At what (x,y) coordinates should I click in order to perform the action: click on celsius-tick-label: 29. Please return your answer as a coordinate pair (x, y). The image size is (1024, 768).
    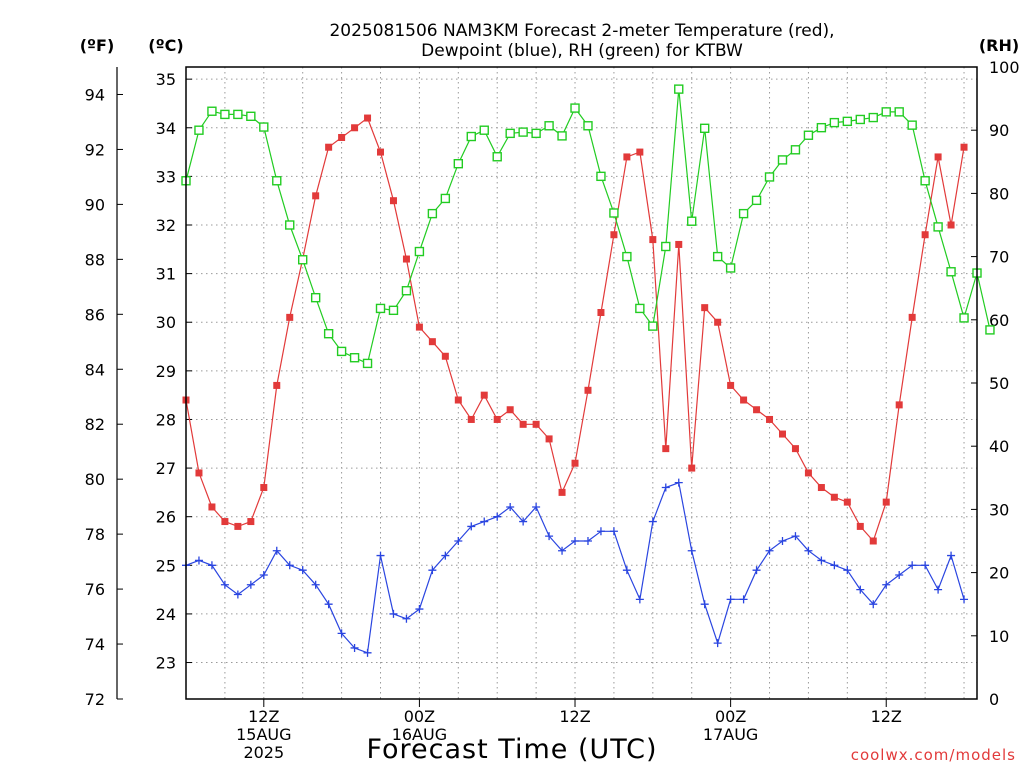
    Looking at the image, I should click on (166, 371).